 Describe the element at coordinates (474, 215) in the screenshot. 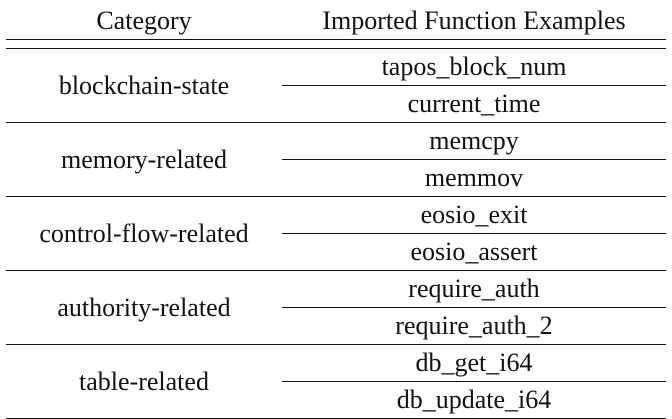

I see `example-cell: eosio_exit` at that location.